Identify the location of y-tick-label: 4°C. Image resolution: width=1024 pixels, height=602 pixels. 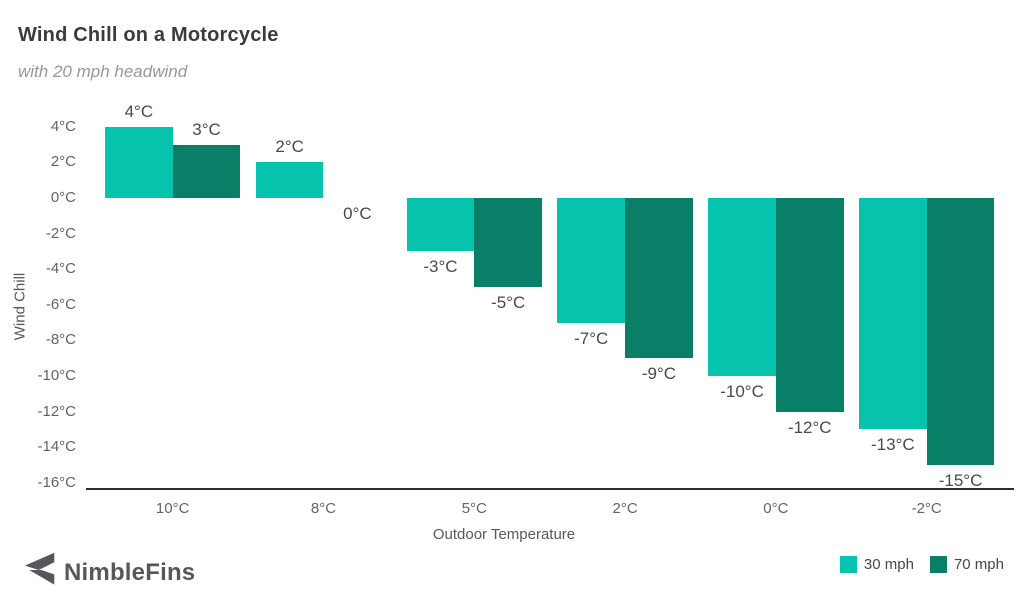
(63, 126).